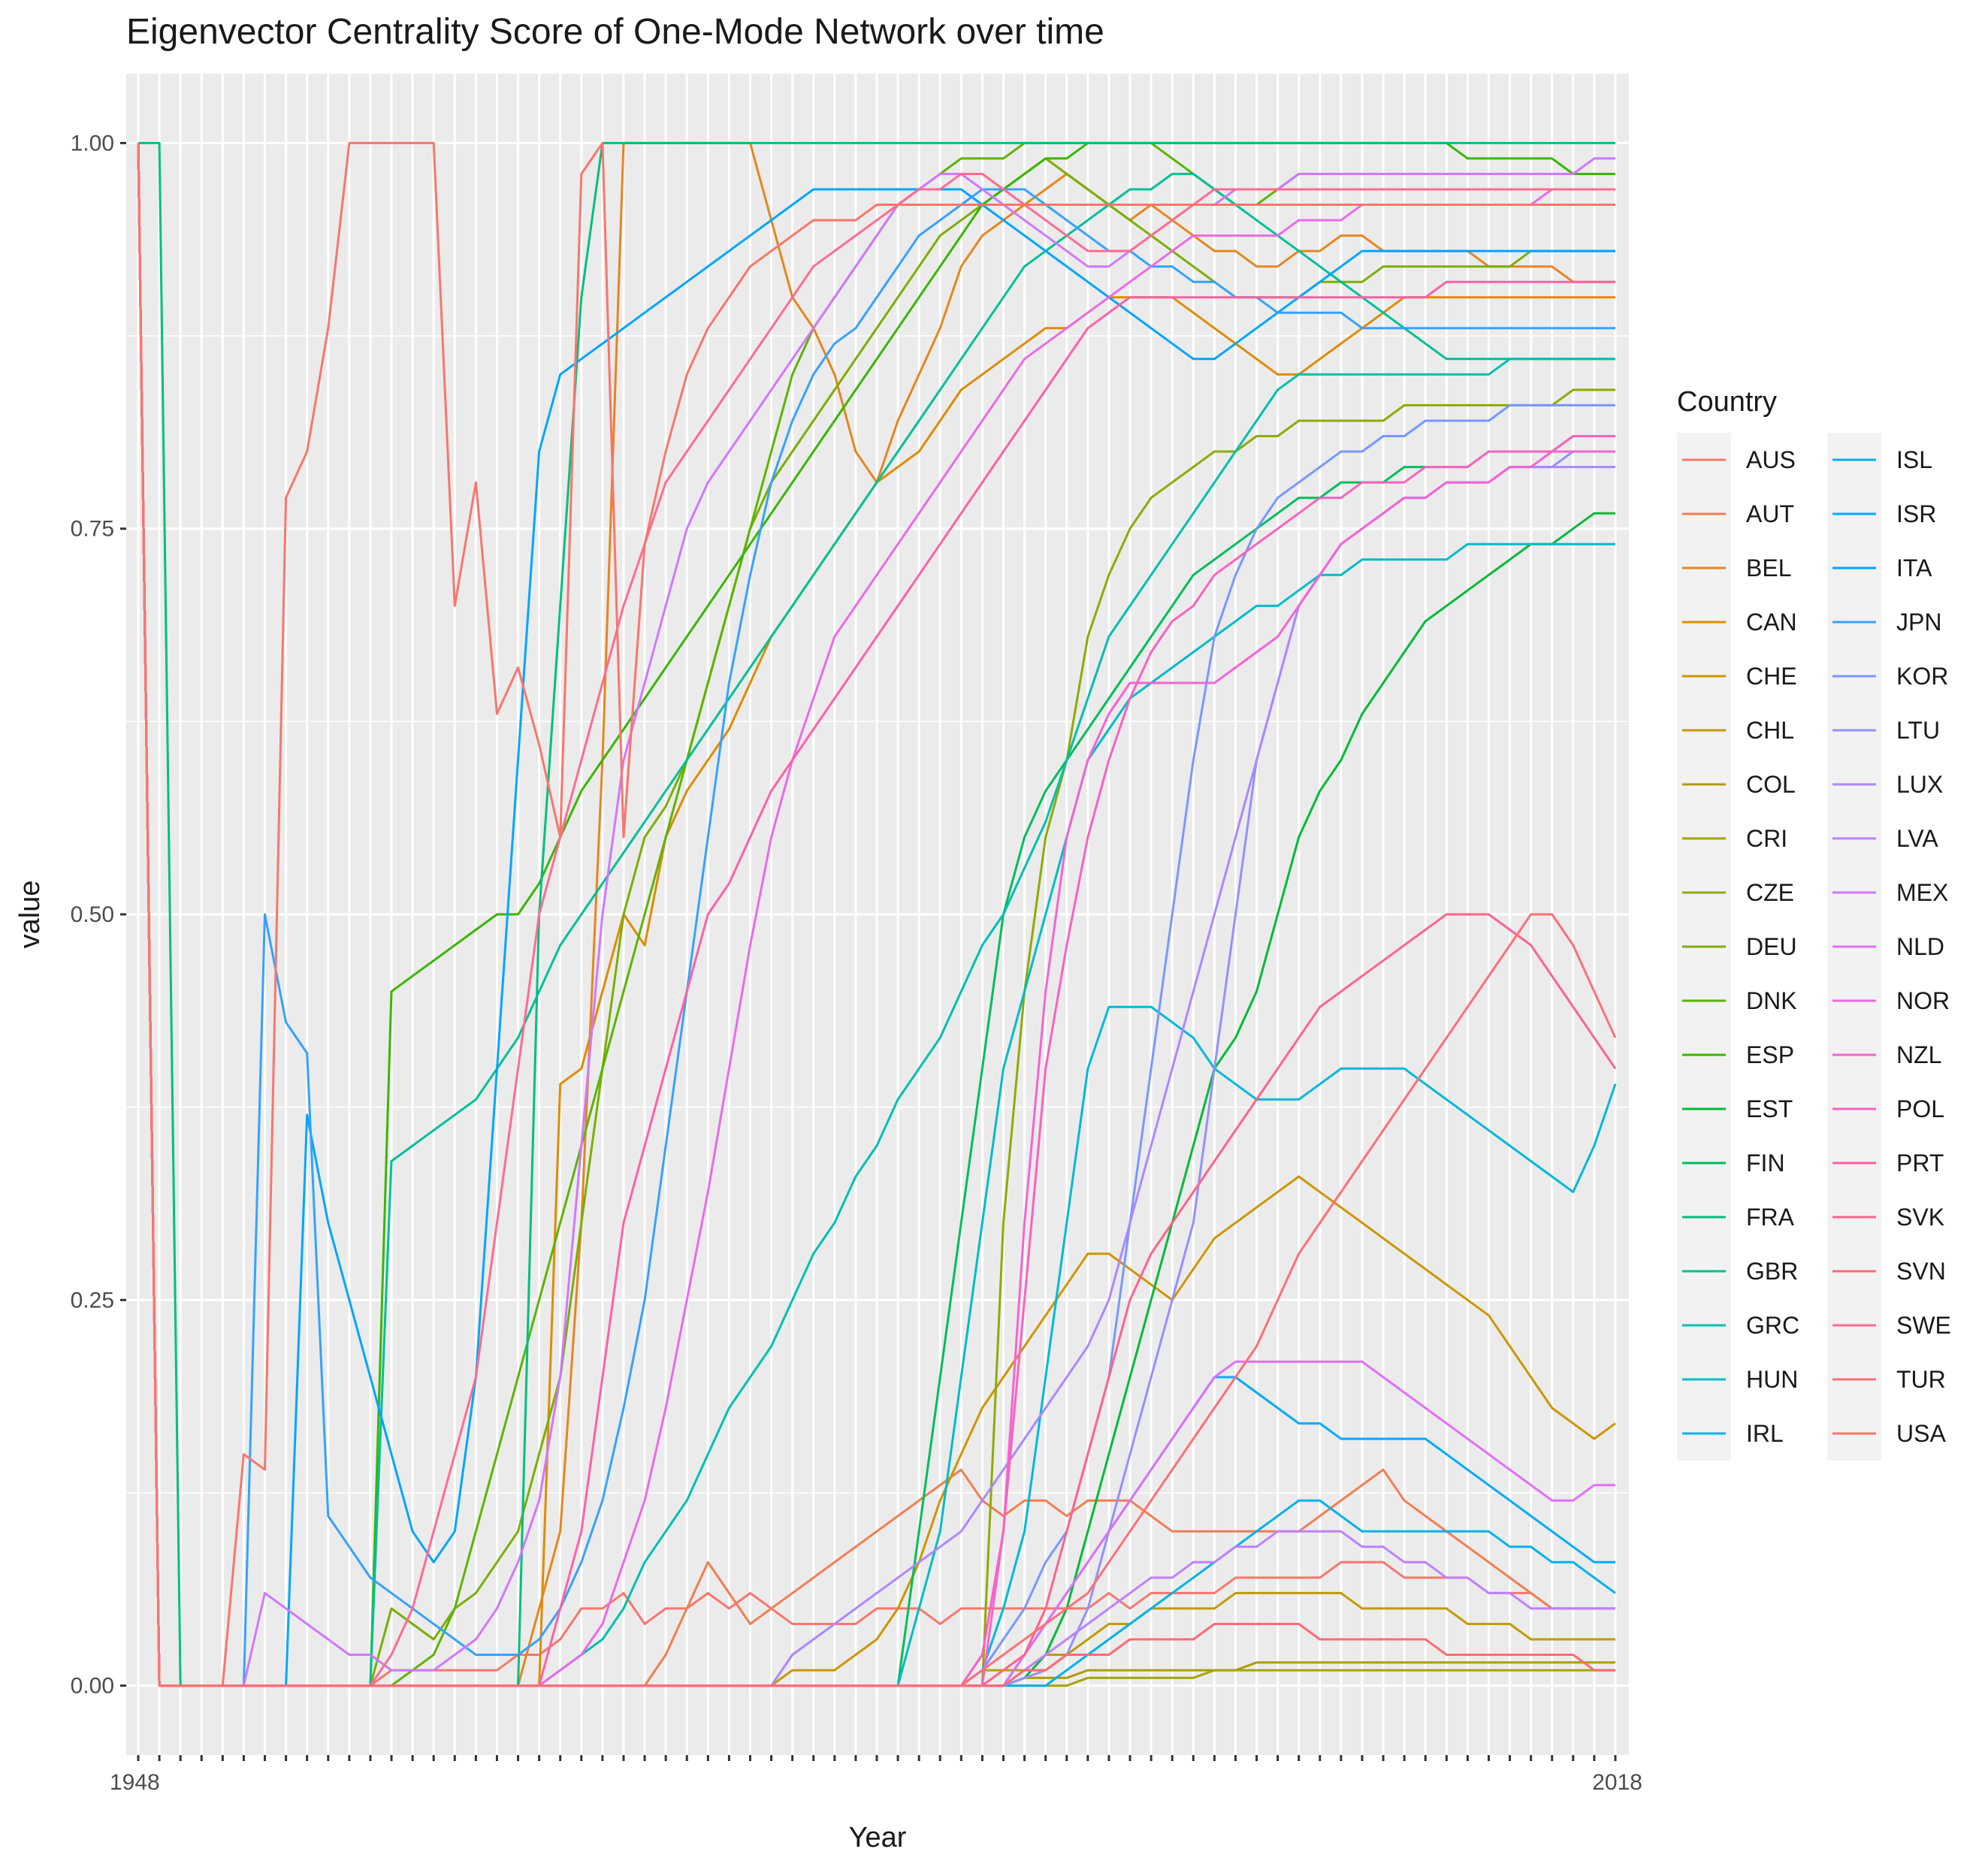  I want to click on legend-label-can: CAN, so click(1771, 622).